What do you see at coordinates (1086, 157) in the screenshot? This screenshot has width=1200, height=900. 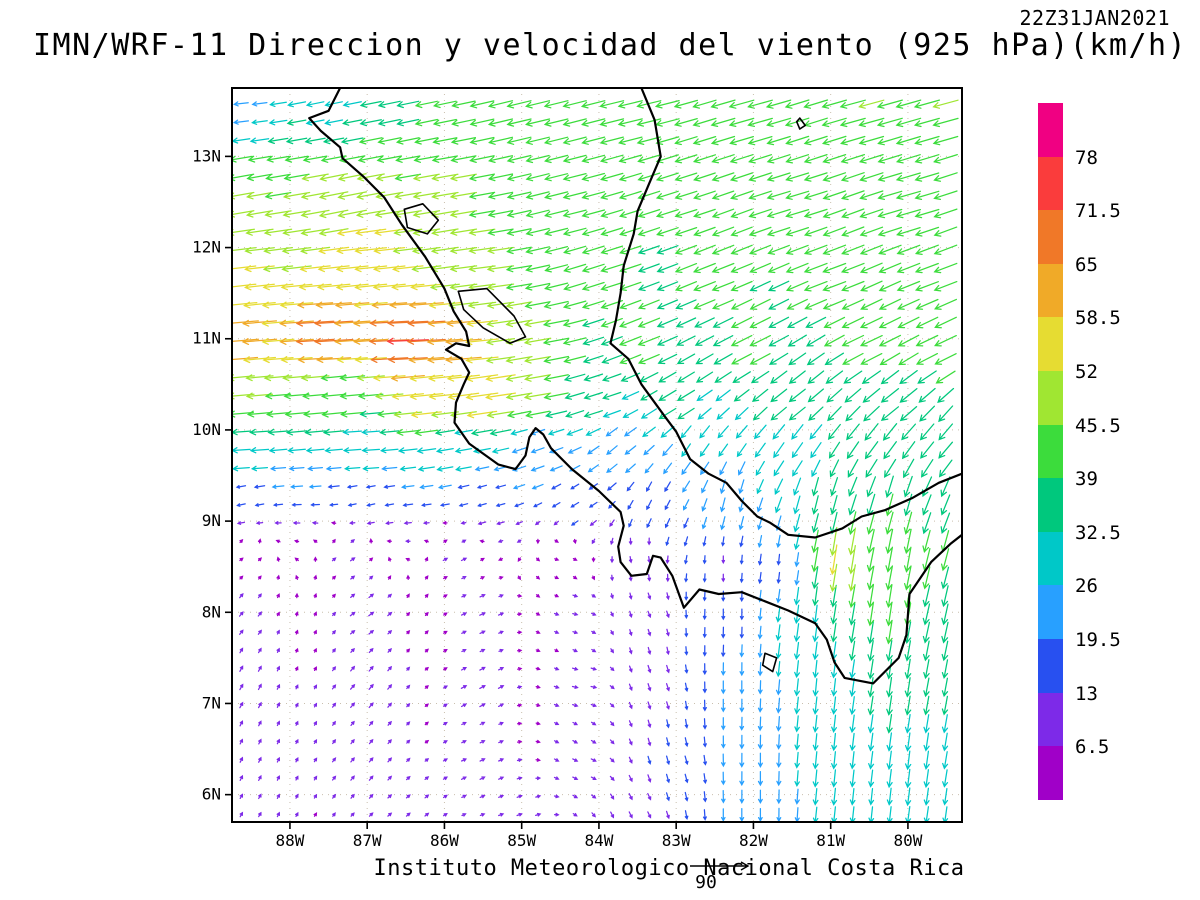 I see `colorbar-tick-label: 78` at bounding box center [1086, 157].